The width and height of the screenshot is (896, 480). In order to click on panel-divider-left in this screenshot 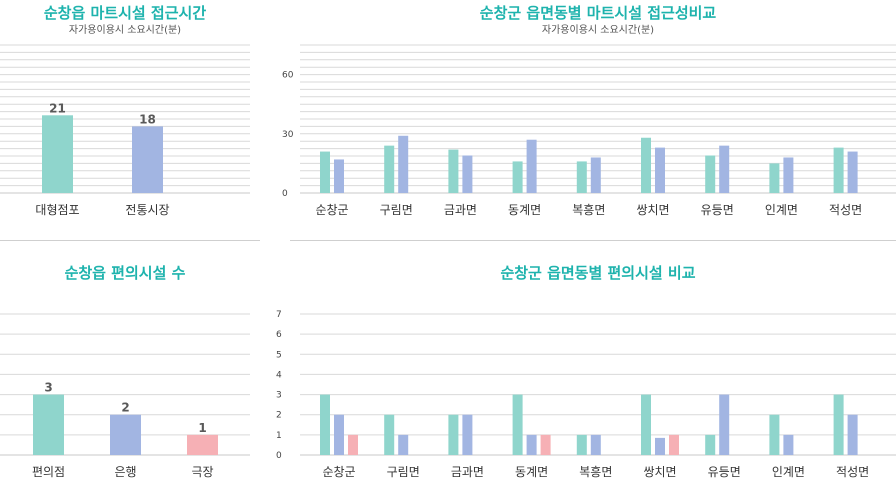, I will do `click(130, 240)`.